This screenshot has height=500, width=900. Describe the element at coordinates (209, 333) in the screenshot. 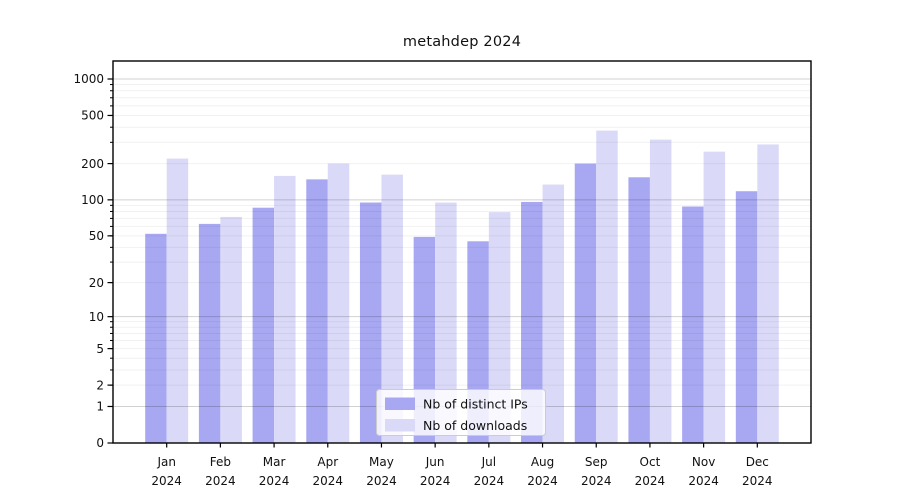

I see `bar-distinct-ips-feb` at that location.